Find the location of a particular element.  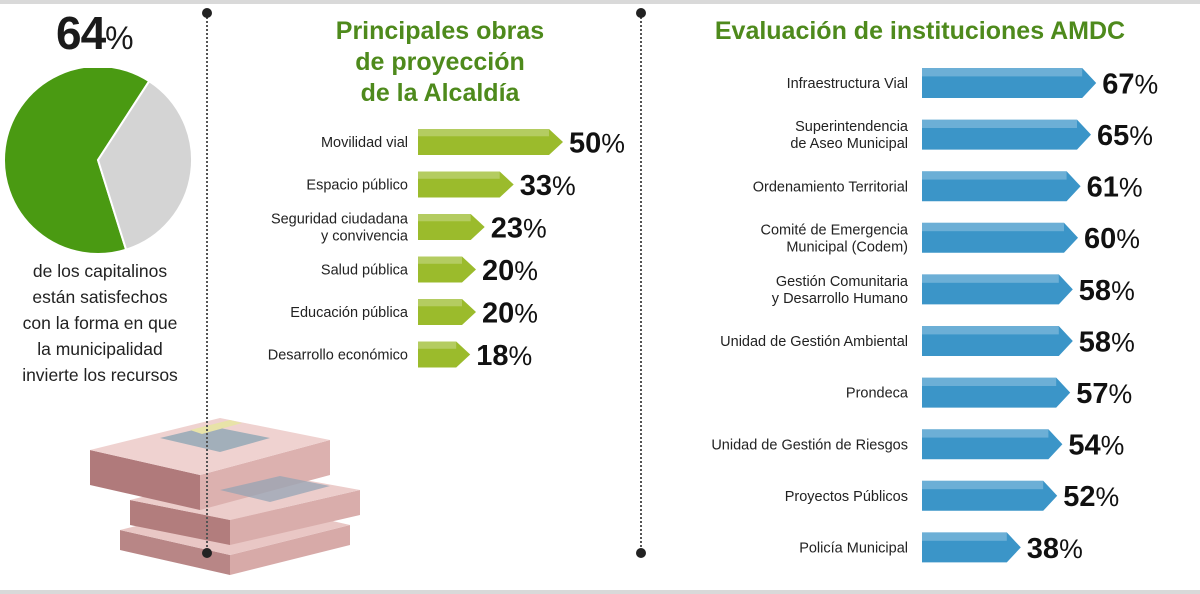

caption-line: de los capitalinos is located at coordinates (100, 271).